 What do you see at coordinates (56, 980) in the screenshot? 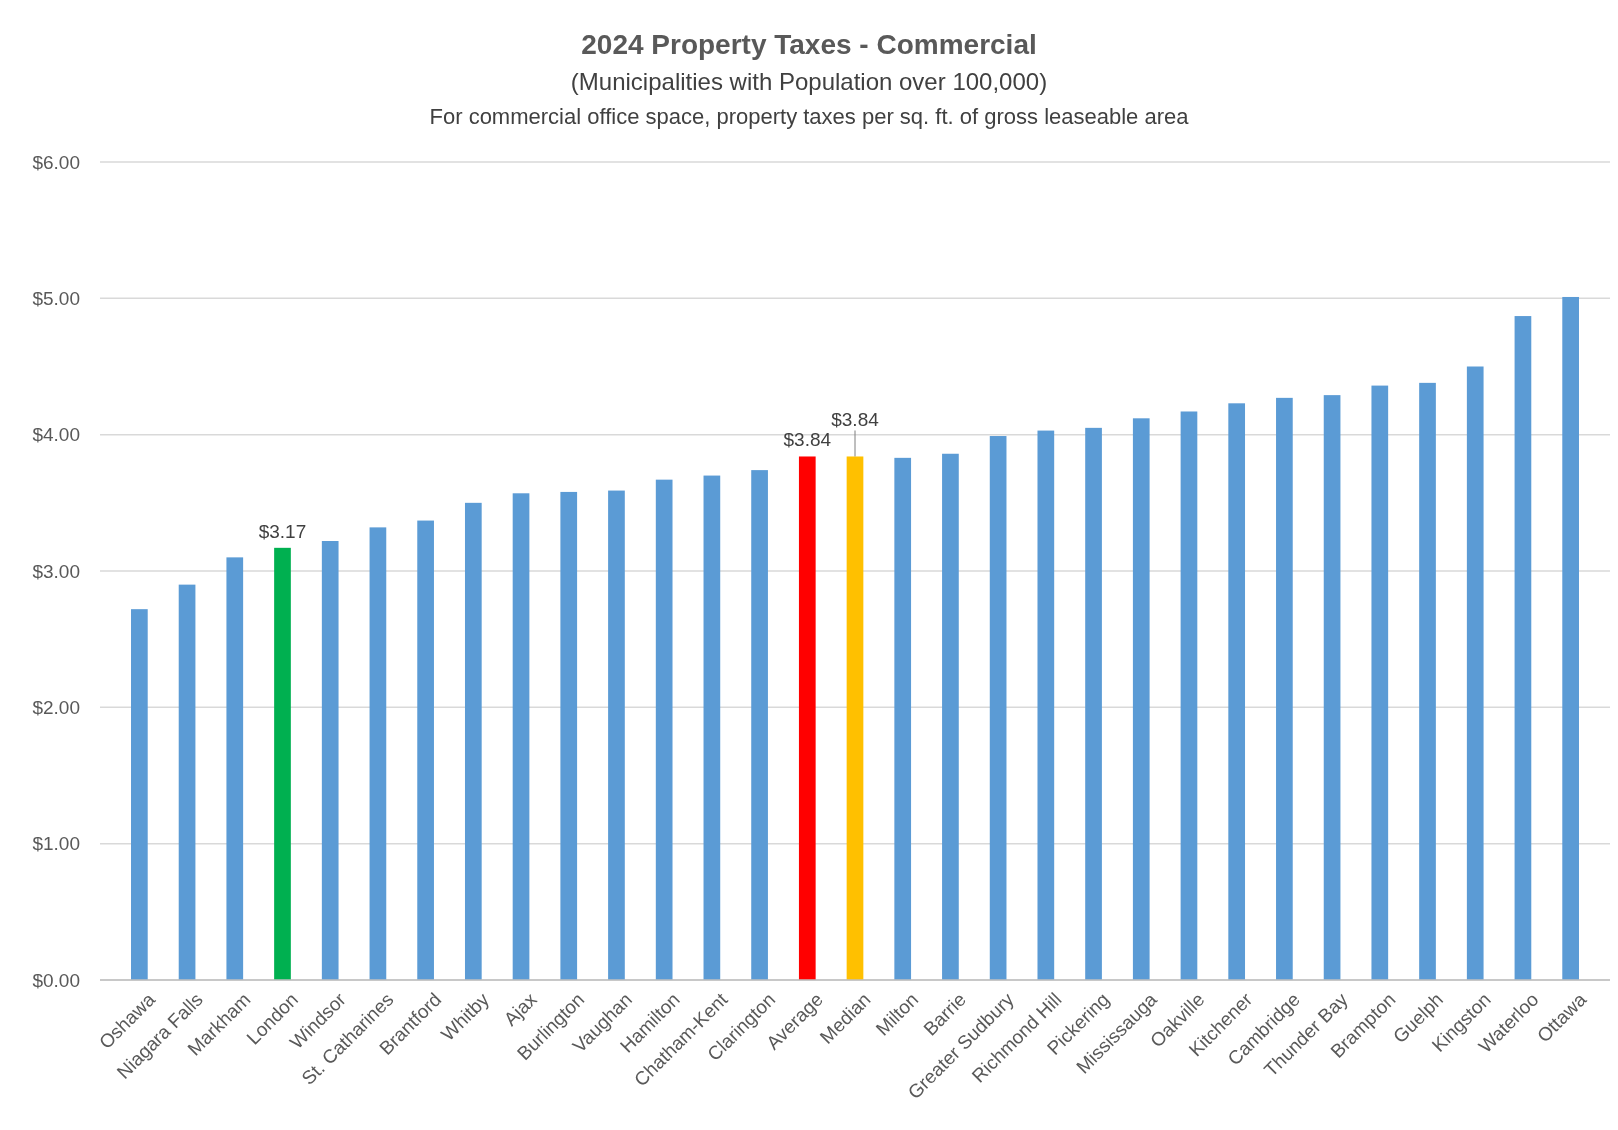
I see `y-tick-label: $0.00` at bounding box center [56, 980].